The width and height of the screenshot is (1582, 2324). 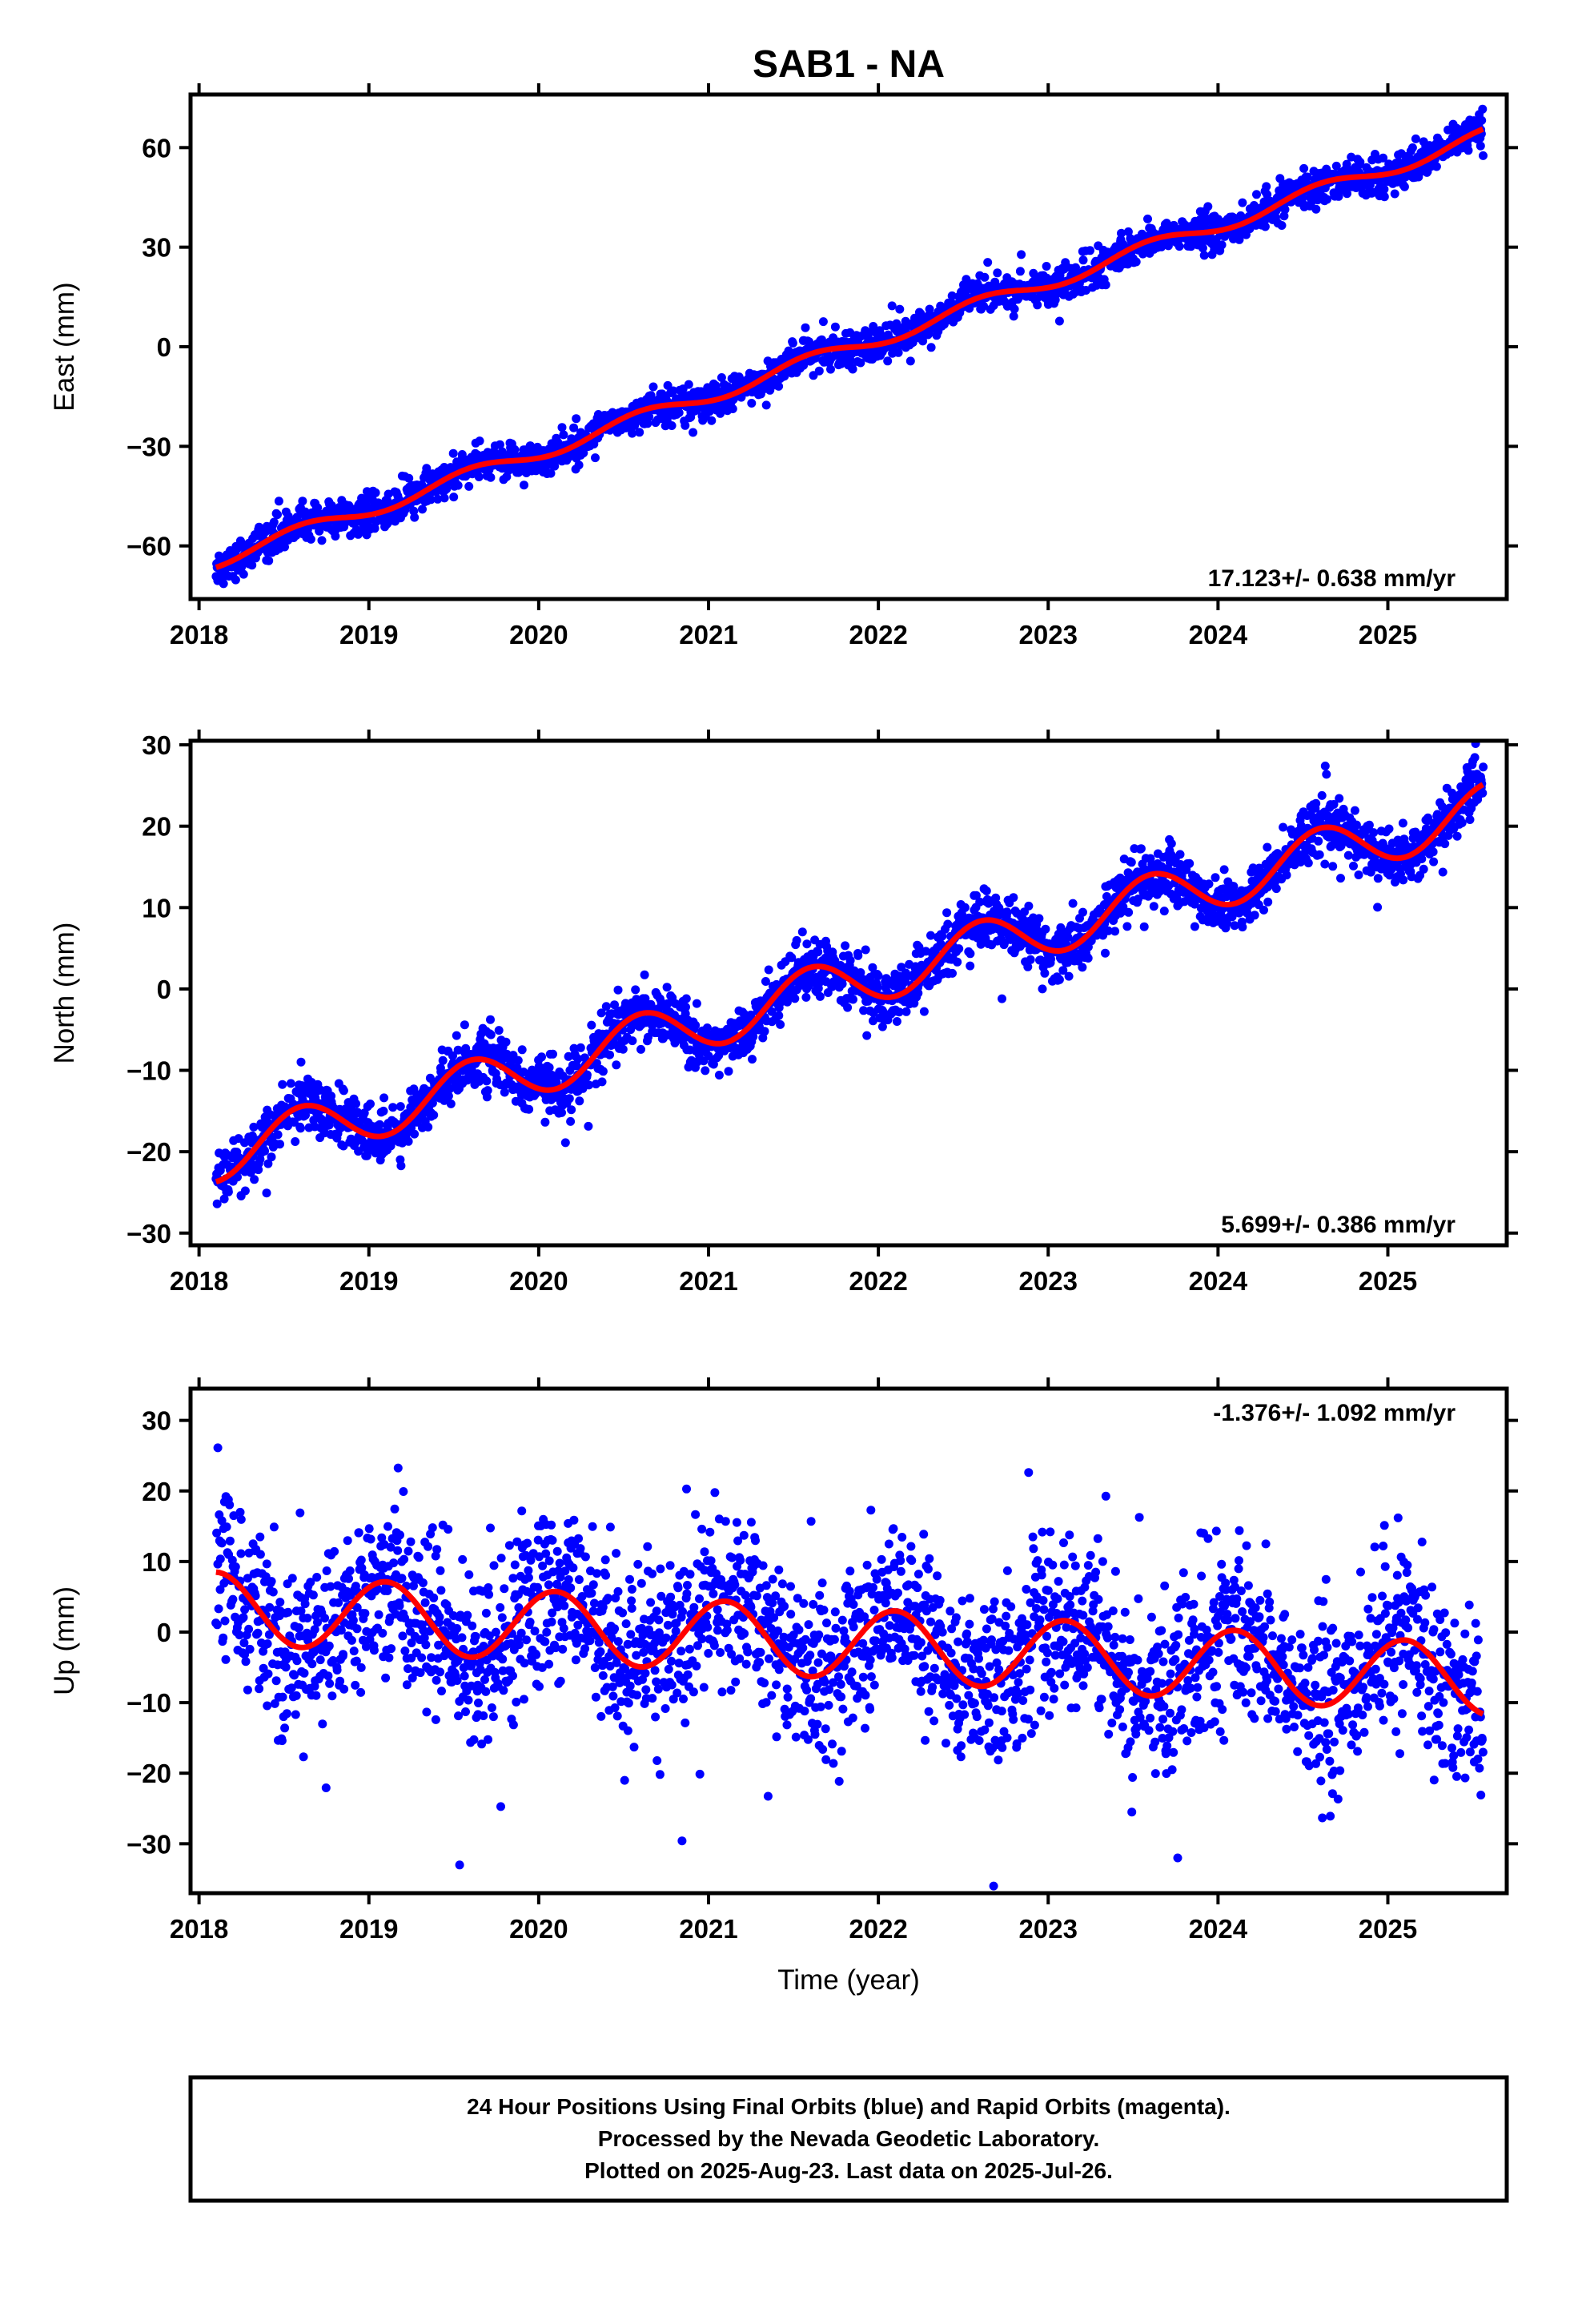 What do you see at coordinates (849, 64) in the screenshot?
I see `chart-title: SAB1 - NA` at bounding box center [849, 64].